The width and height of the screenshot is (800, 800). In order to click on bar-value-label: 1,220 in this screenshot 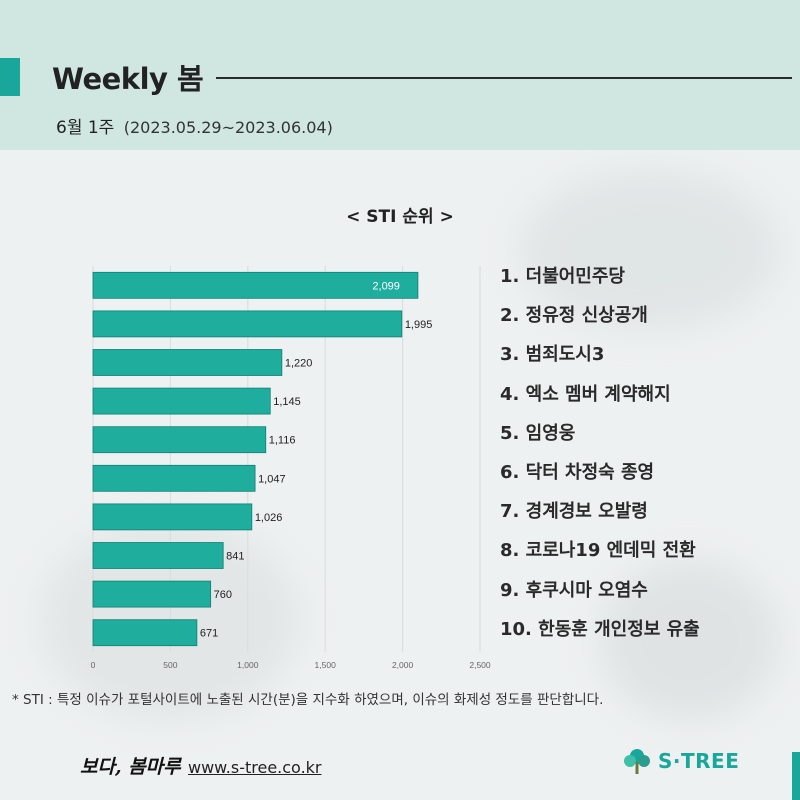, I will do `click(299, 364)`.